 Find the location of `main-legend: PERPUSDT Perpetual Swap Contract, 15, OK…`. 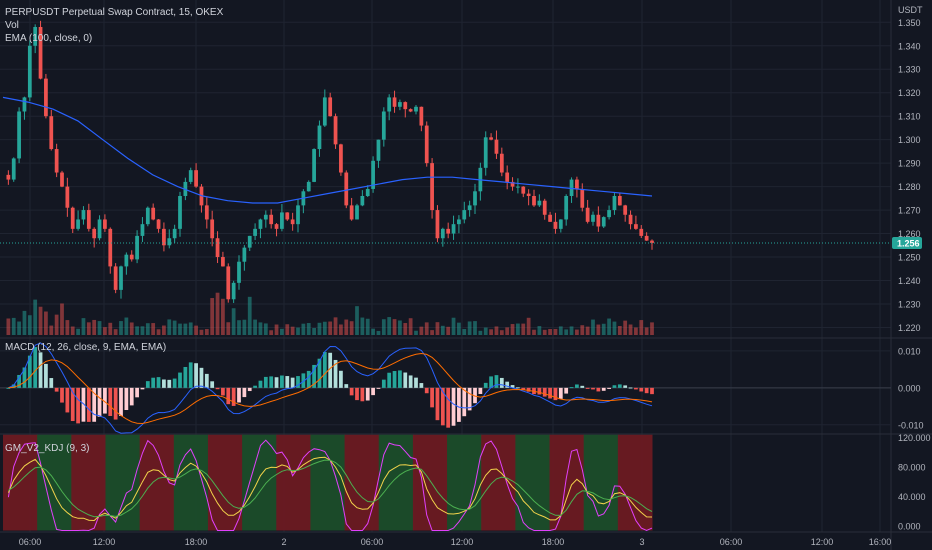

main-legend: PERPUSDT Perpetual Swap Contract, 15, OK… is located at coordinates (114, 25).